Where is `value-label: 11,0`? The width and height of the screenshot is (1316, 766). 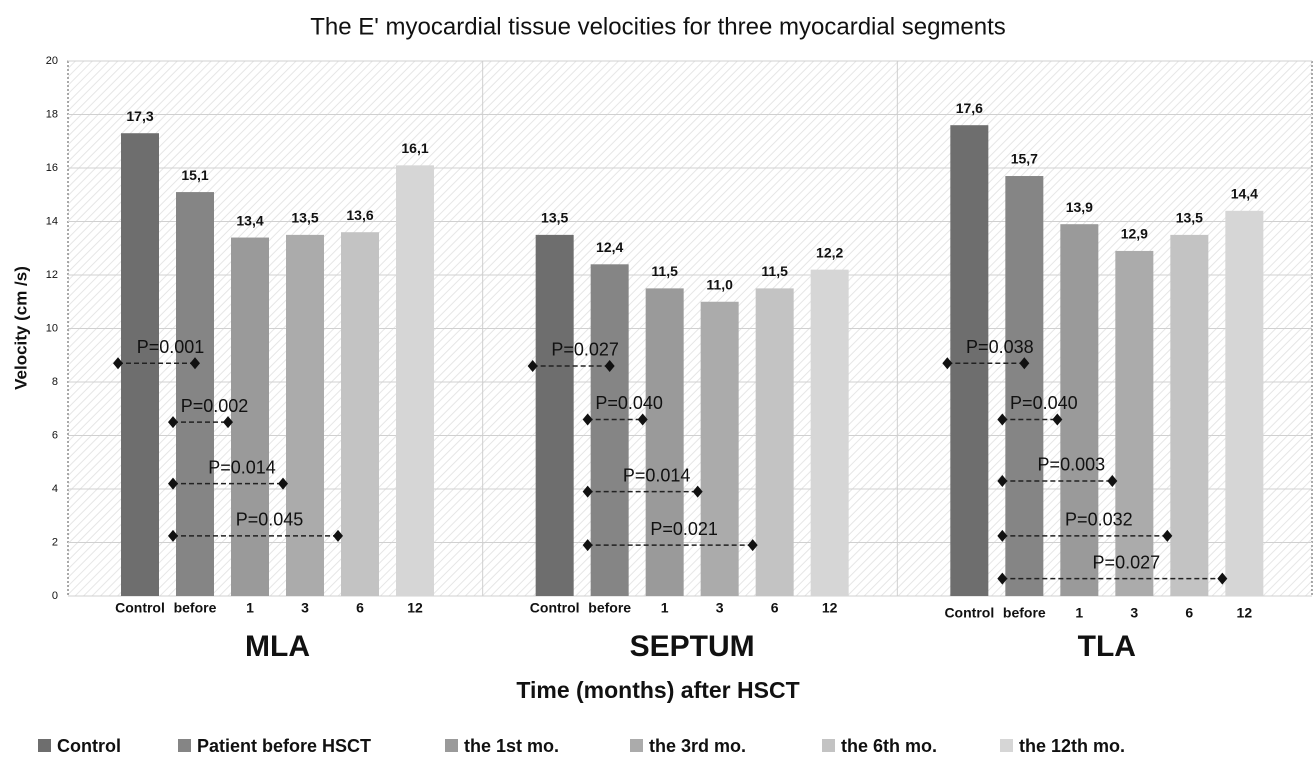
value-label: 11,0 is located at coordinates (719, 284).